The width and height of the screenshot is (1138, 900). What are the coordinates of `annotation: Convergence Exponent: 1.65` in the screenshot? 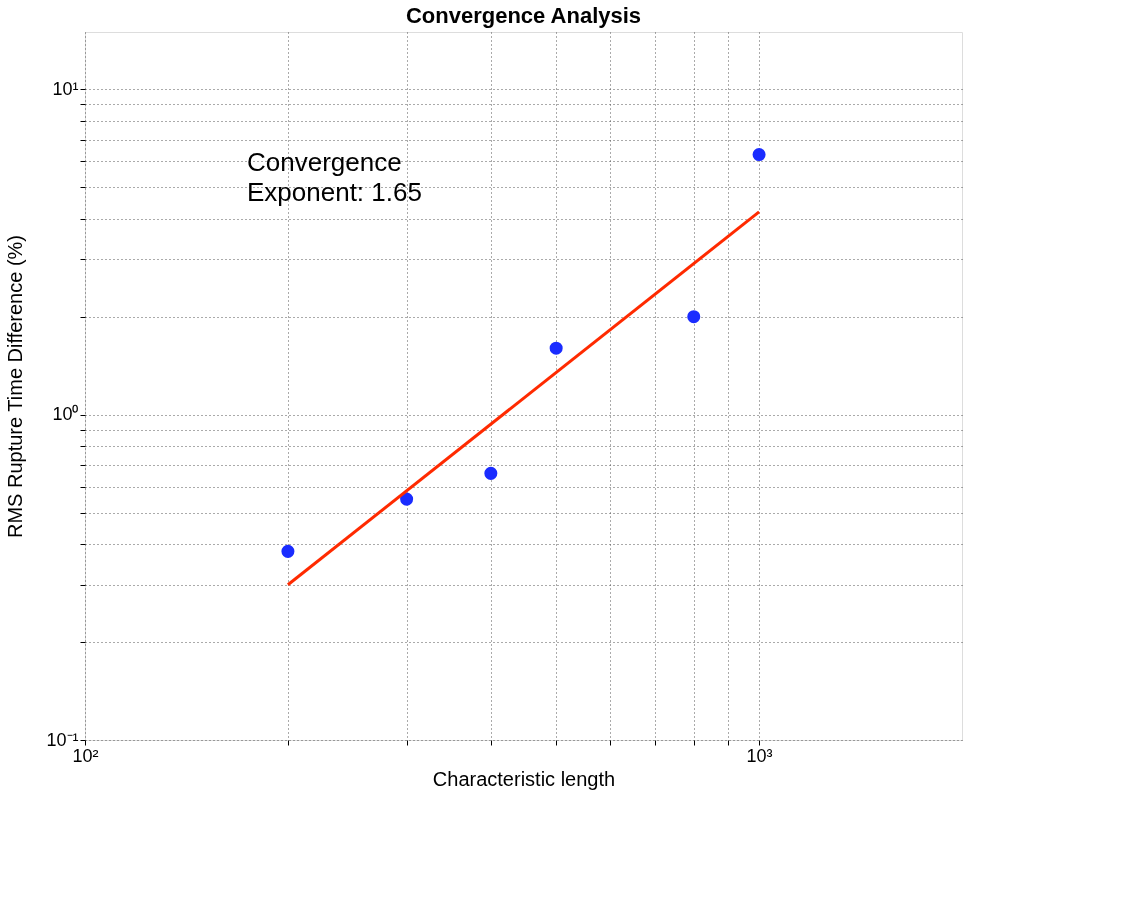 It's located at (334, 177).